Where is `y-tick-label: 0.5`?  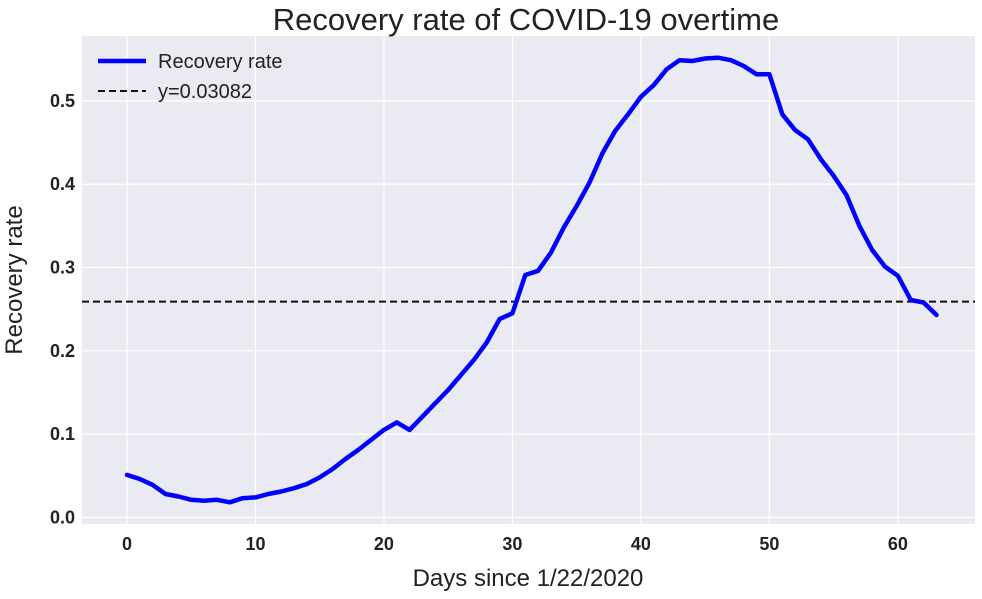 y-tick-label: 0.5 is located at coordinates (62, 101).